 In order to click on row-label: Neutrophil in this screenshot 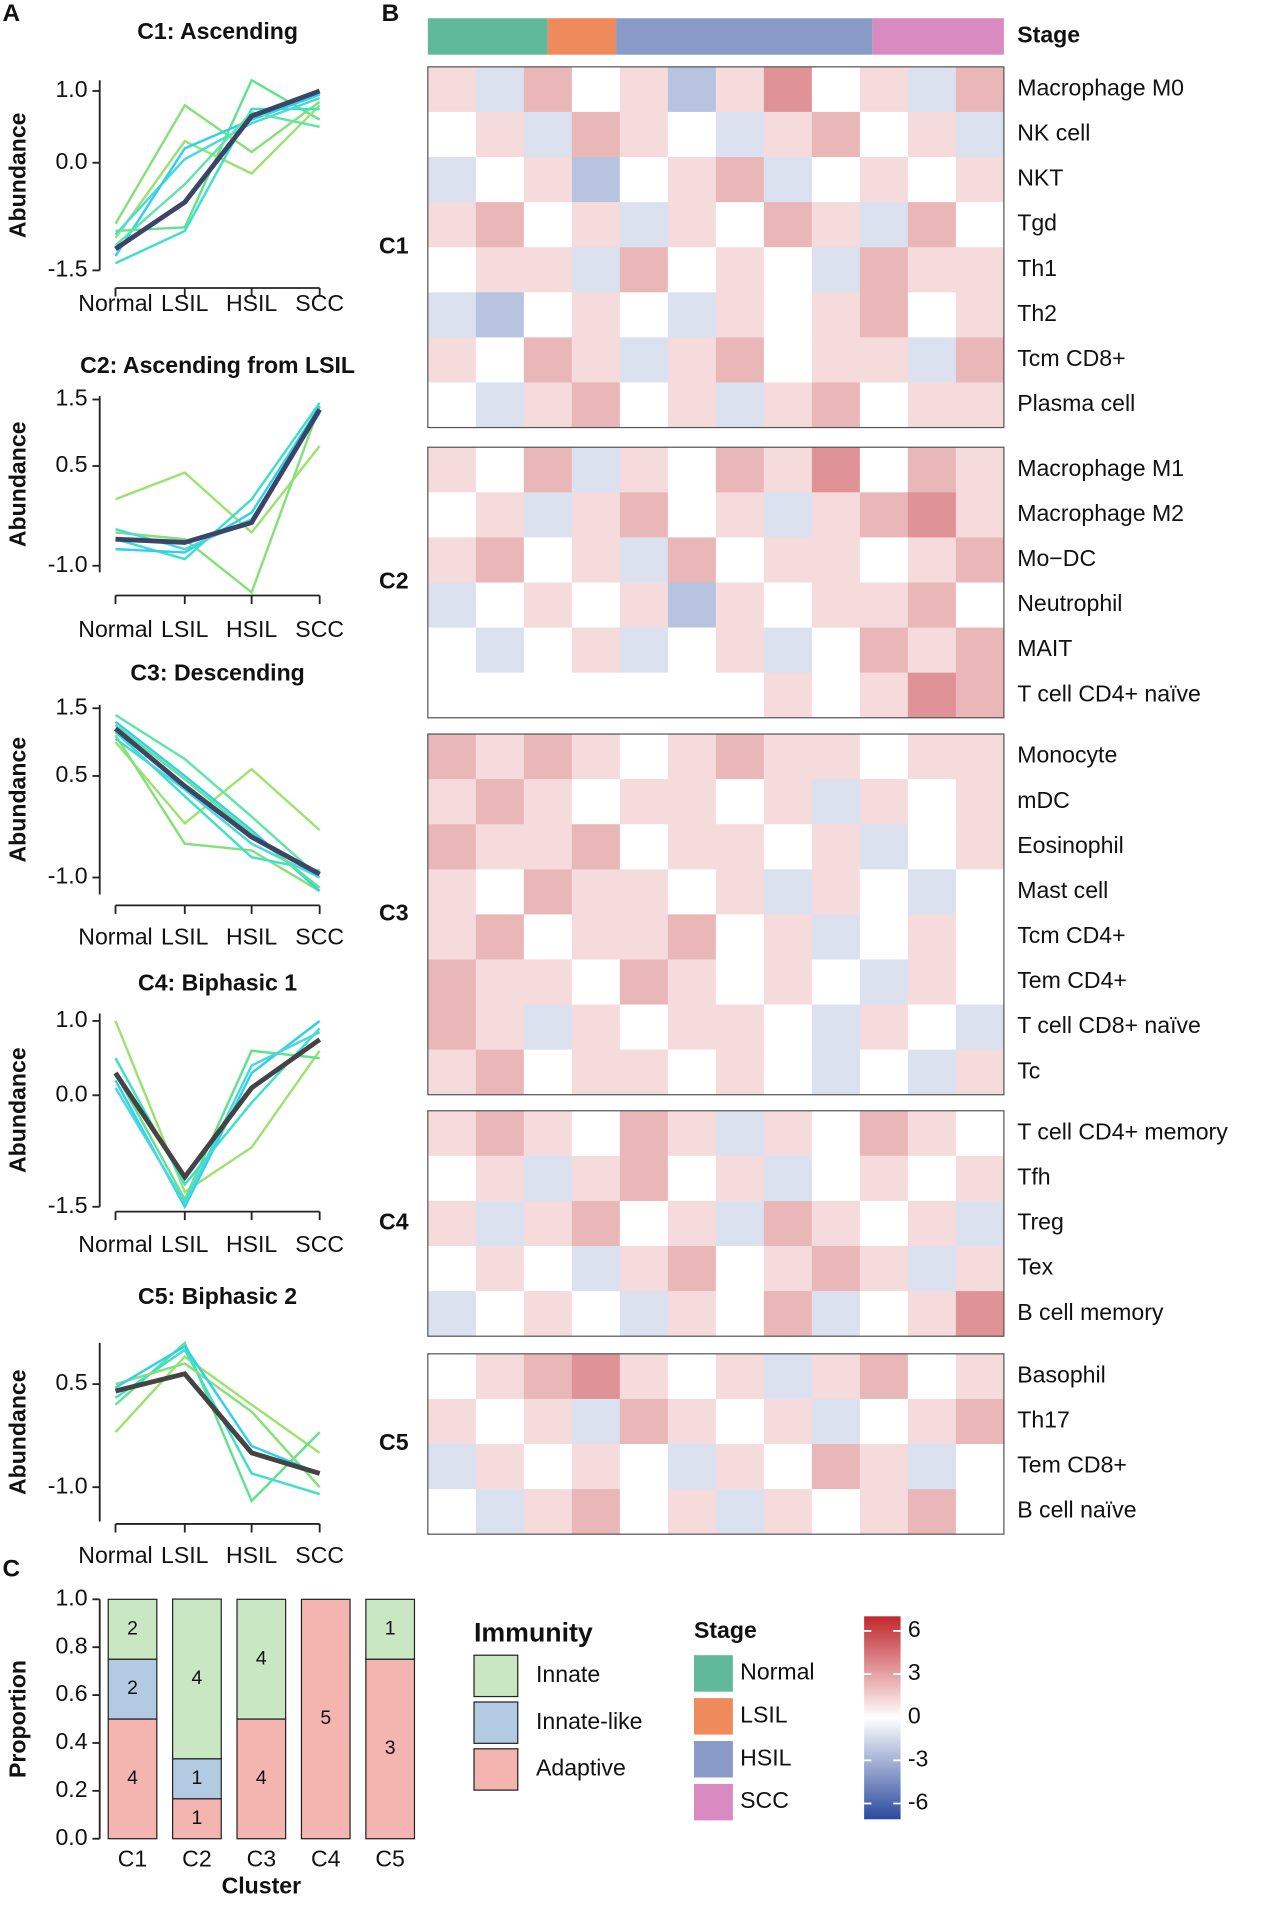, I will do `click(1069, 603)`.